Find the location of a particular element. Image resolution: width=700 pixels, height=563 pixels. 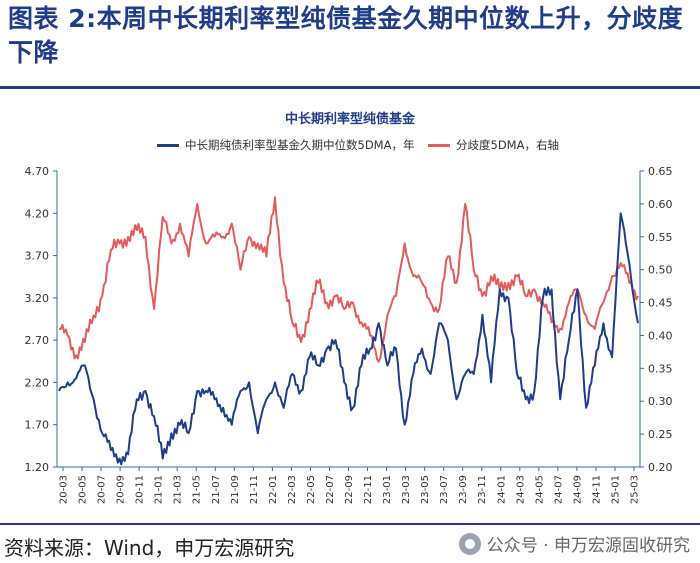

y-left-tick-label: 4.20 is located at coordinates (37, 213).